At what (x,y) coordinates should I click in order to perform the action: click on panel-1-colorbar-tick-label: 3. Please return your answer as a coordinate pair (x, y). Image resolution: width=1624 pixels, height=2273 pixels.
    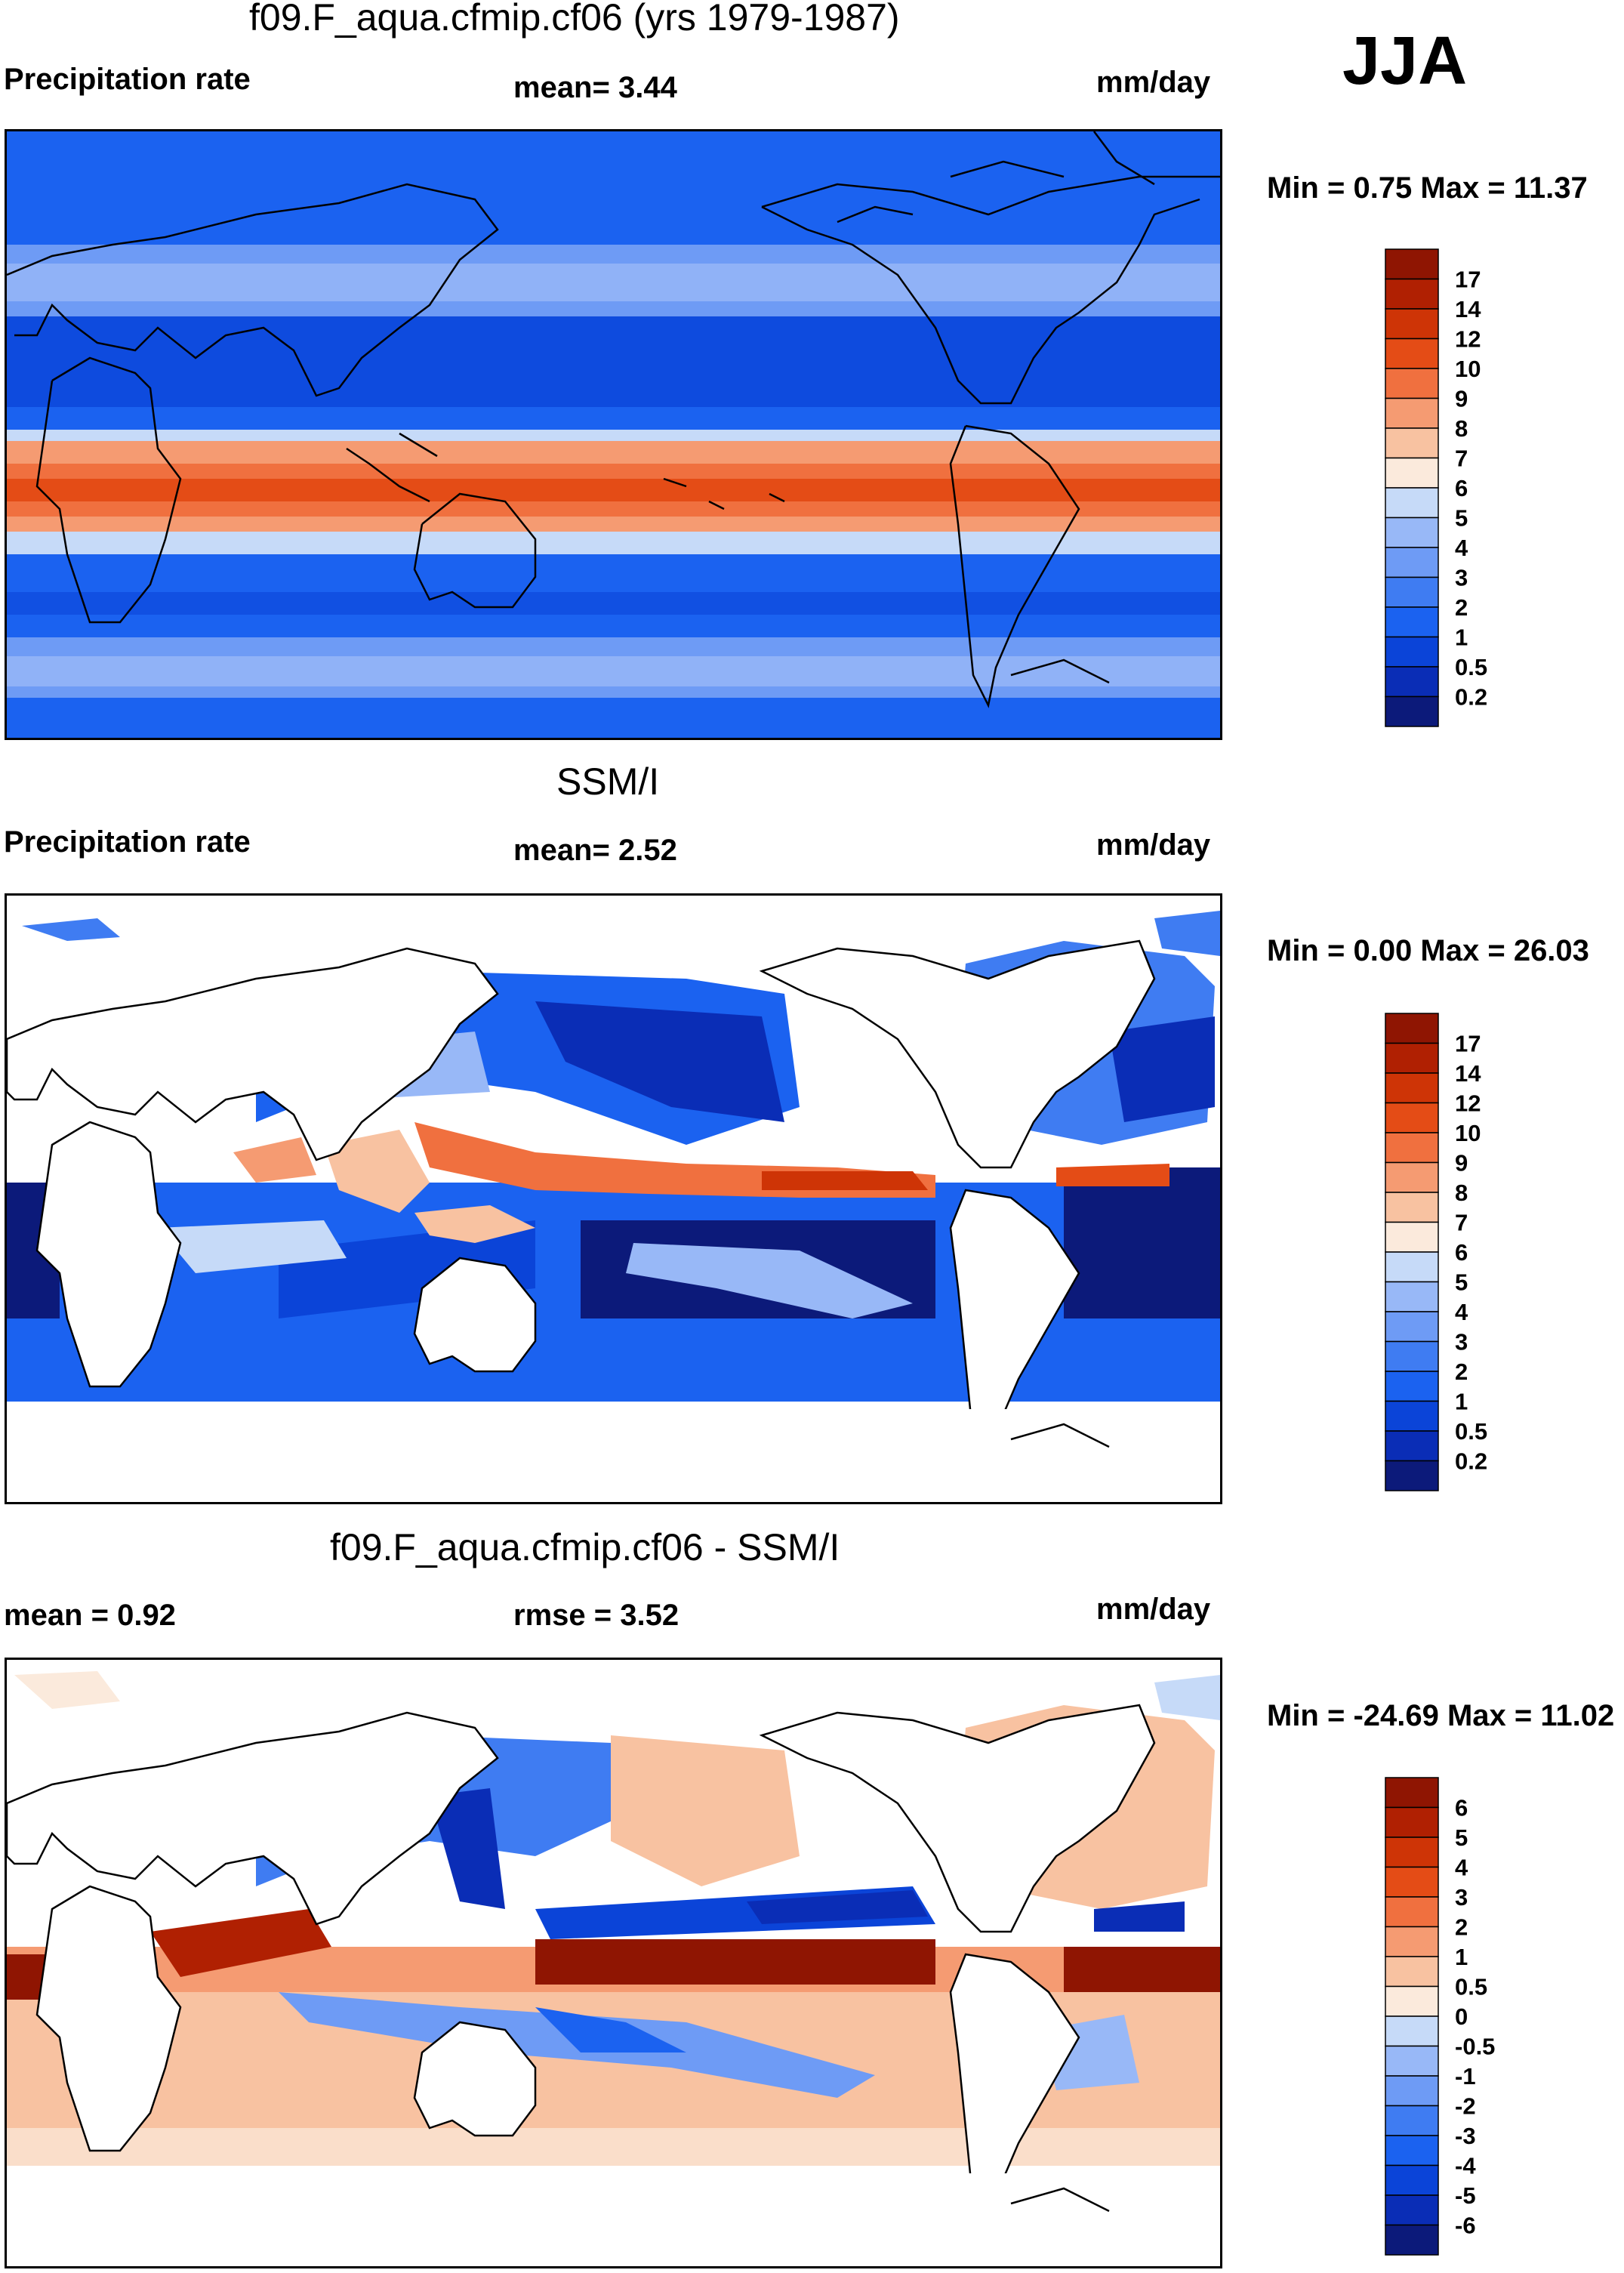
    Looking at the image, I should click on (1462, 578).